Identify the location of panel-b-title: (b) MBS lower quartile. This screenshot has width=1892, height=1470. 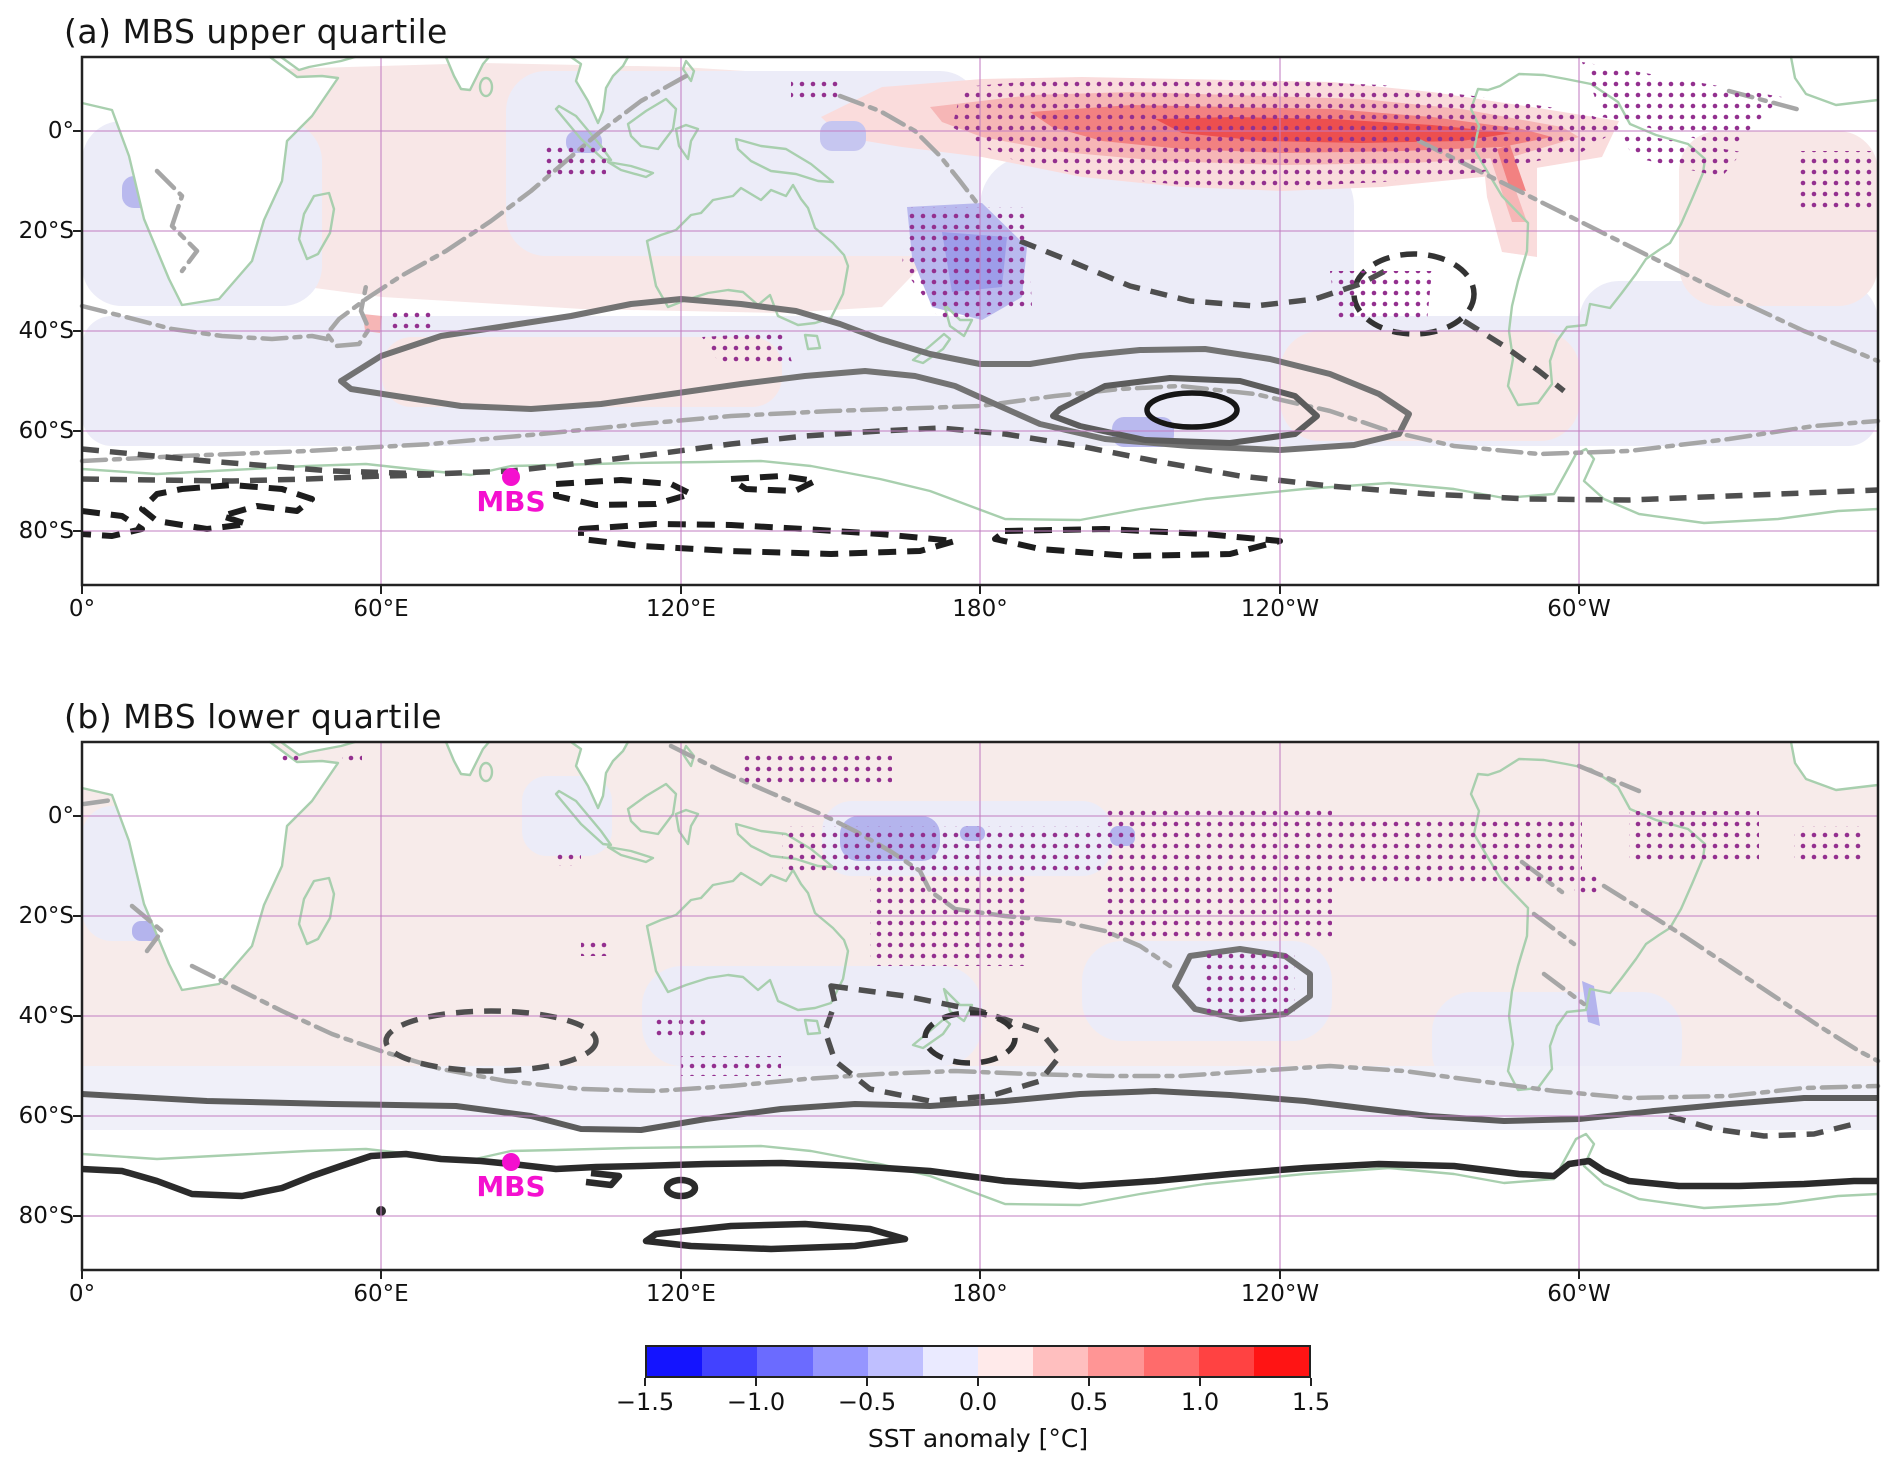
(253, 716).